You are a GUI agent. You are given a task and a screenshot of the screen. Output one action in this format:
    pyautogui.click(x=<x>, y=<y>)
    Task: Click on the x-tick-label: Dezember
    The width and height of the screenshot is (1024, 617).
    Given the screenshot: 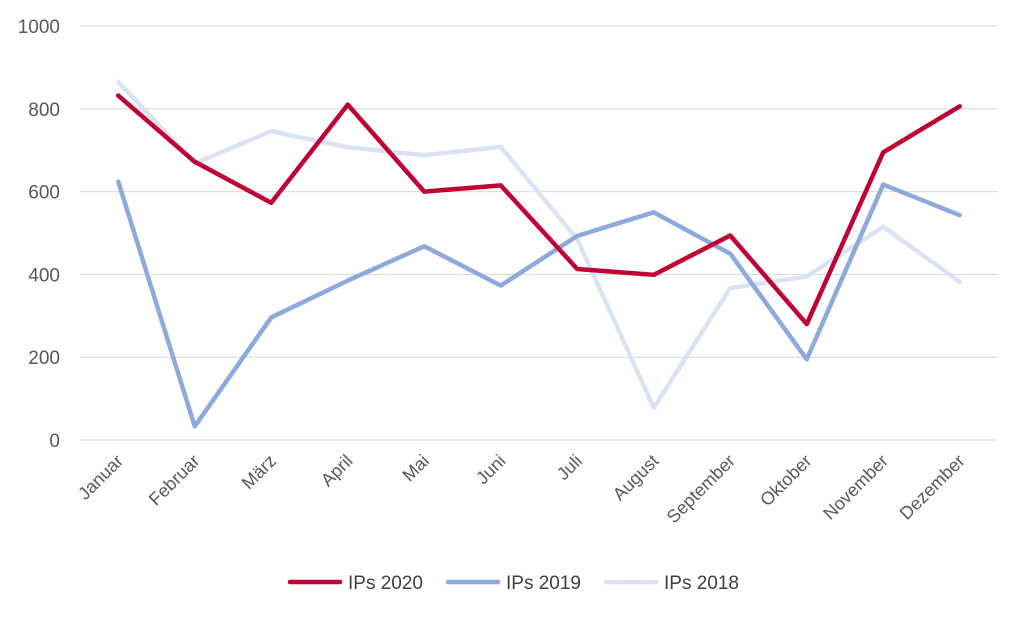 What is the action you would take?
    pyautogui.click(x=932, y=487)
    